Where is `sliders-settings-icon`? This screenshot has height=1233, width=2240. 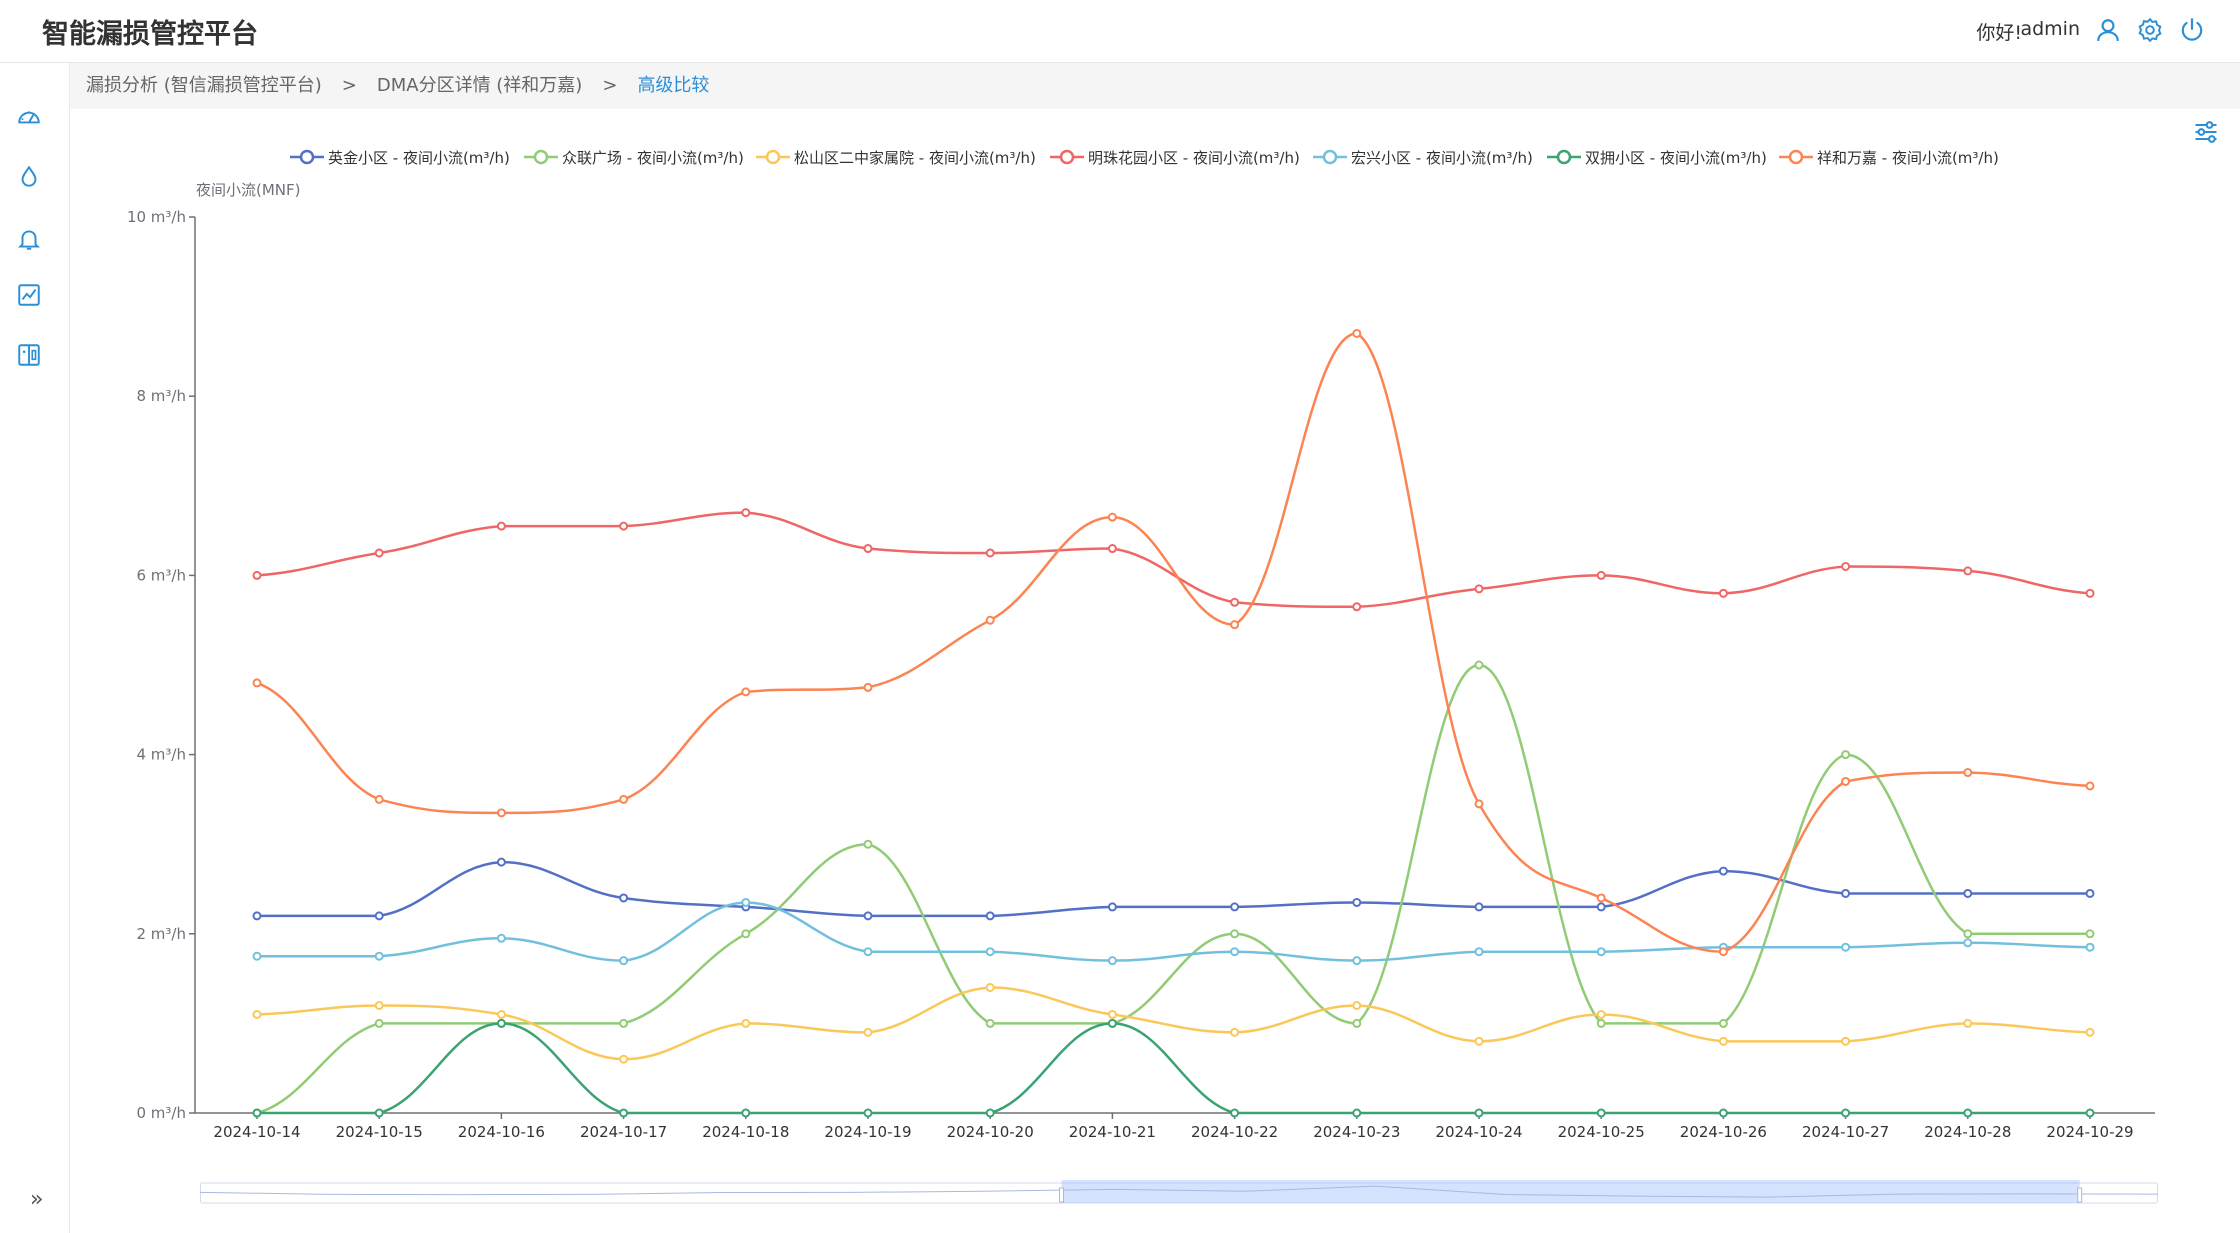
sliders-settings-icon is located at coordinates (2206, 132).